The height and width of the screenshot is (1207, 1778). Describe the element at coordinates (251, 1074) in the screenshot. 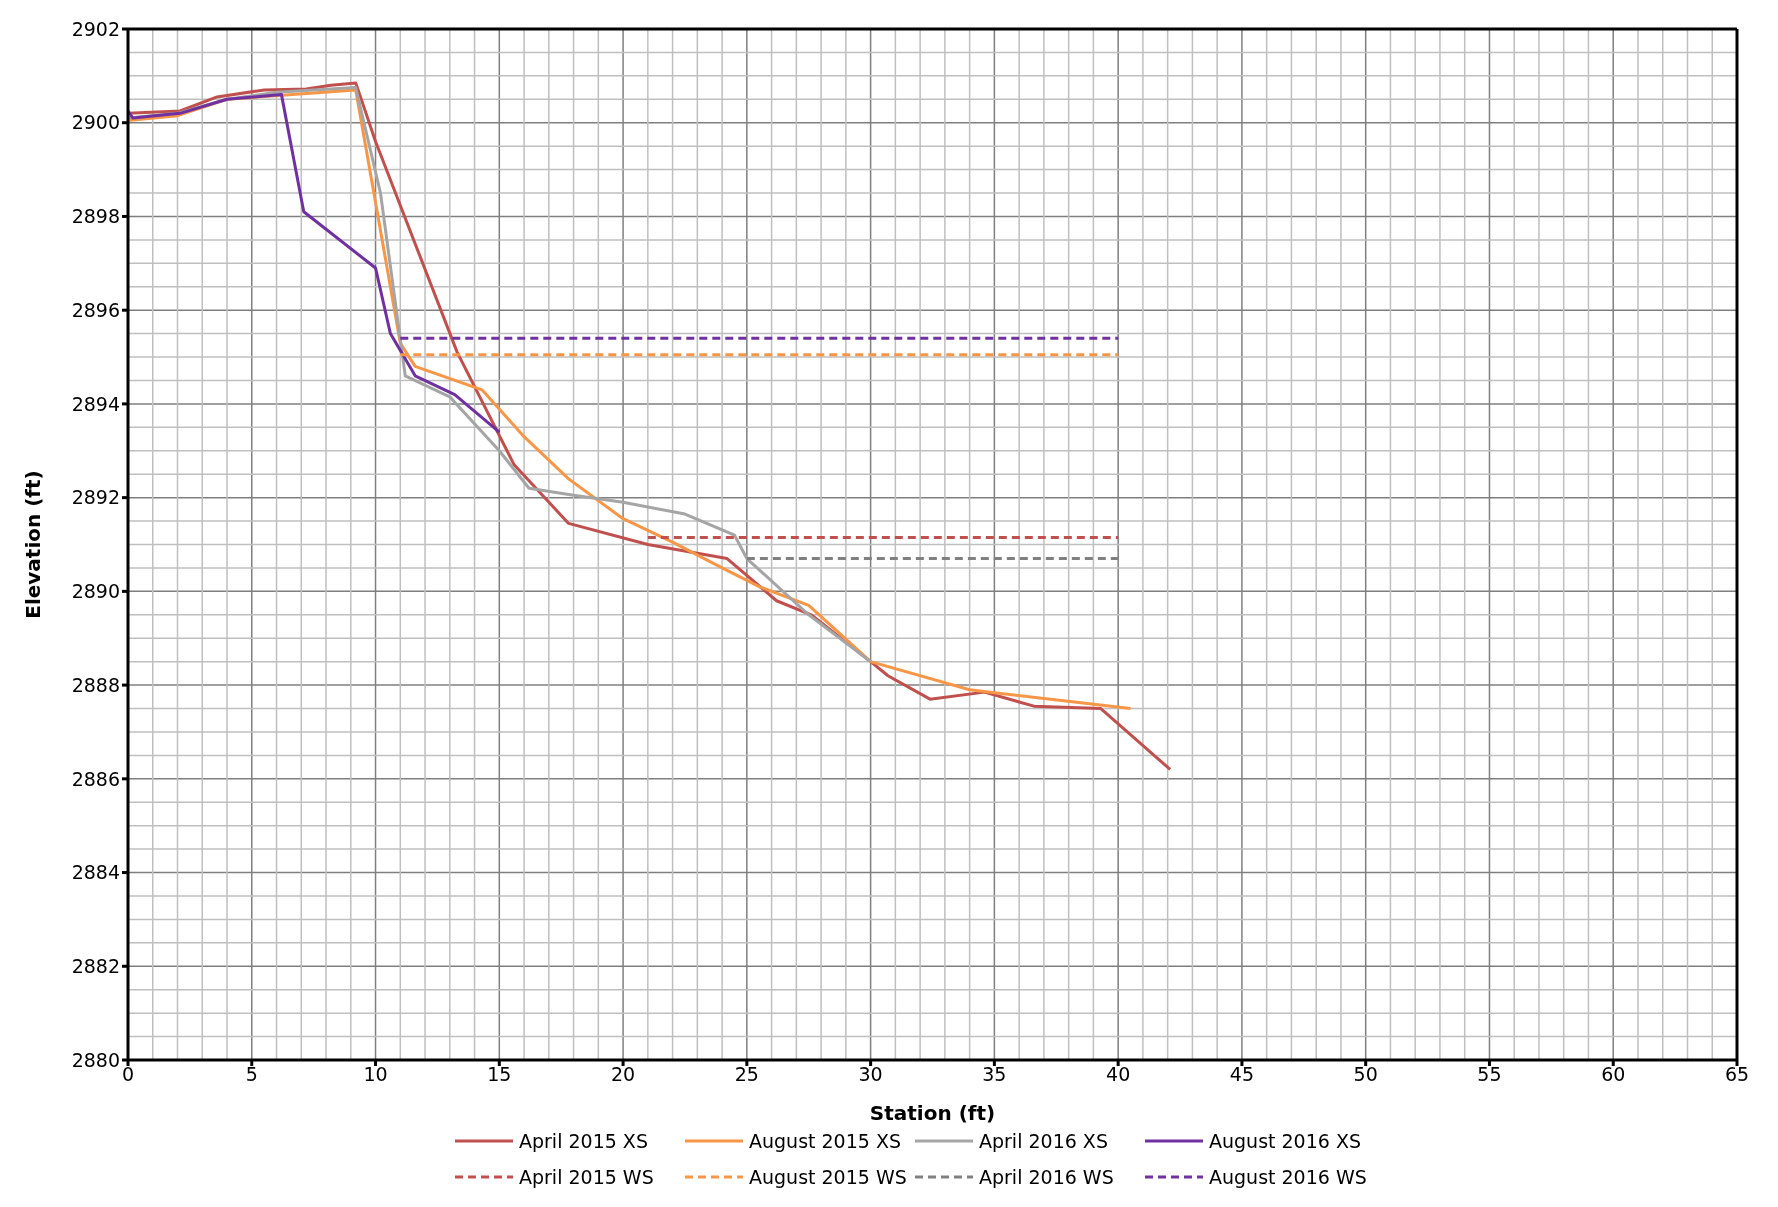

I see `x-tick-label: 5` at that location.